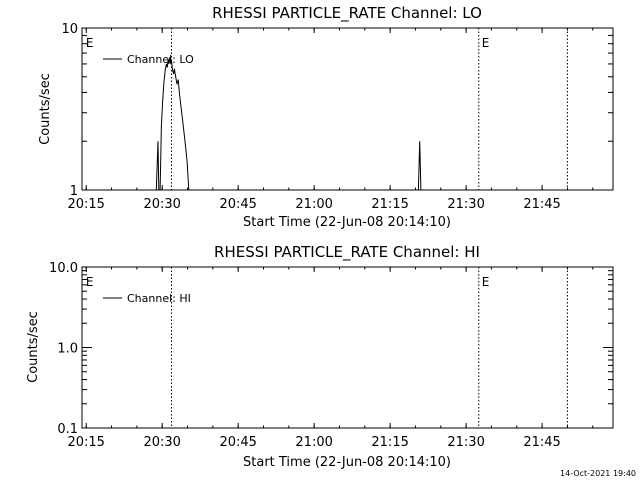  I want to click on y-tick-label: 1.0, so click(67, 349).